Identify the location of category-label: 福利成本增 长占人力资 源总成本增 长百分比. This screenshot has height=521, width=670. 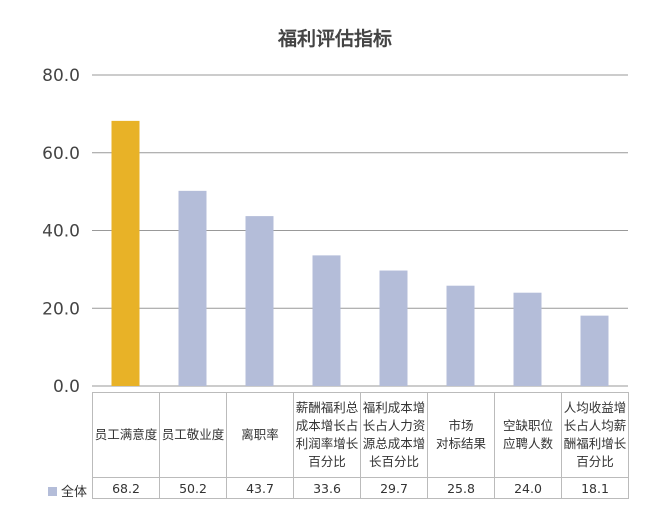
(394, 435).